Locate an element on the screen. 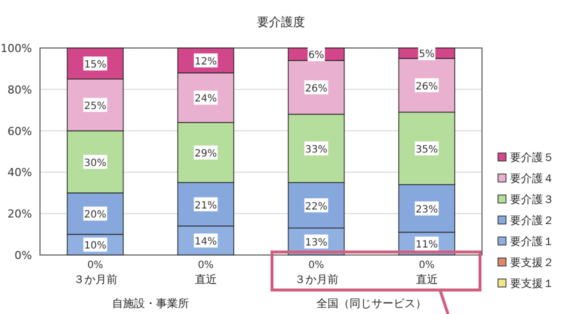 This screenshot has height=314, width=562. data-label: 23% is located at coordinates (427, 210).